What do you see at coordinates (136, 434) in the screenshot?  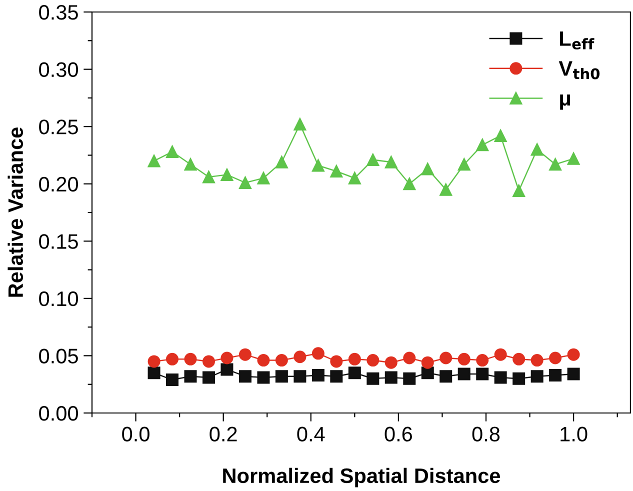 I see `x-tick-label: 0.0` at bounding box center [136, 434].